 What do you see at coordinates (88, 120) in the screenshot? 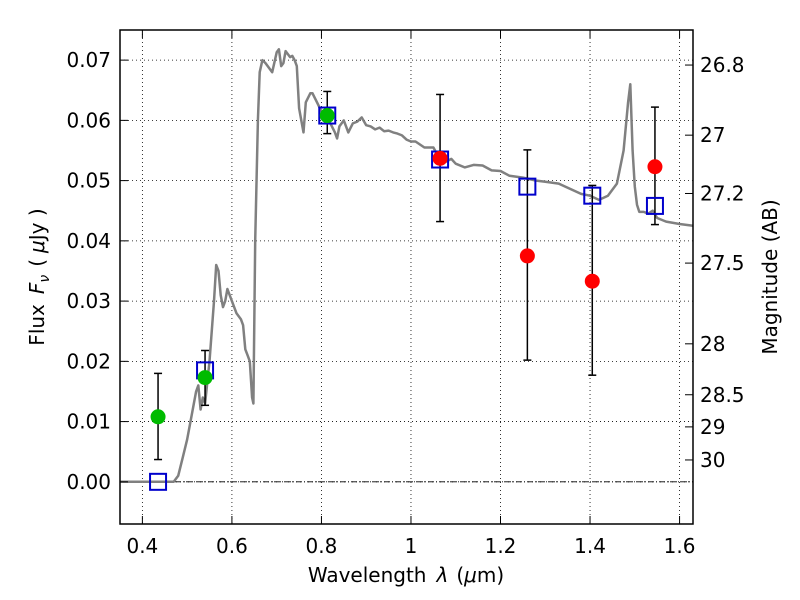
I see `y-tick-label: 0.06` at bounding box center [88, 120].